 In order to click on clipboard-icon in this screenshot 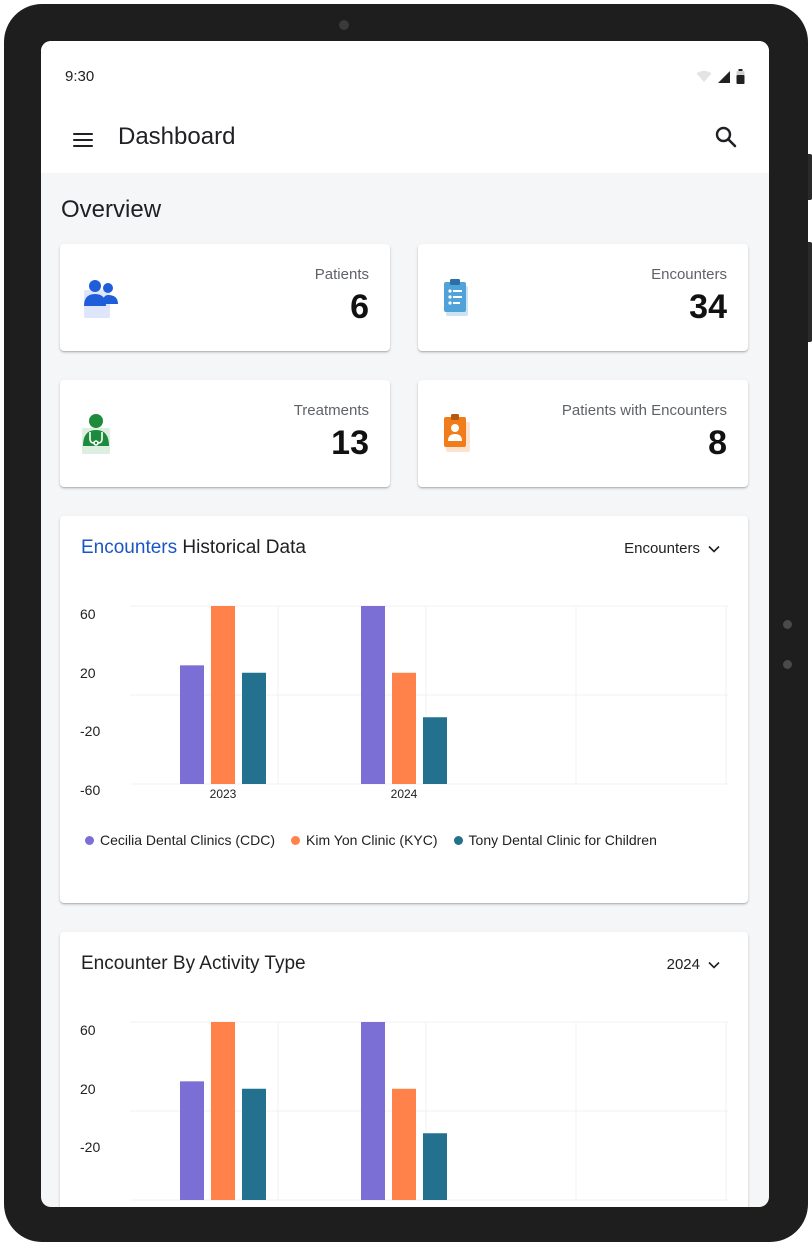, I will do `click(456, 297)`.